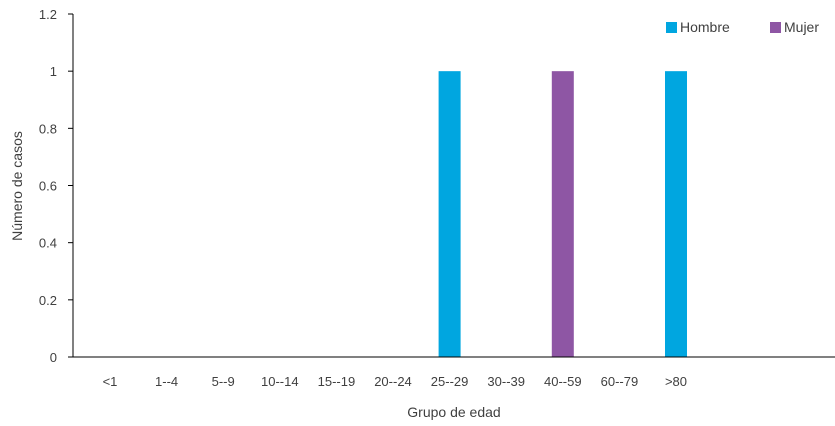  Describe the element at coordinates (48, 243) in the screenshot. I see `y-tick-label: 0.4` at that location.